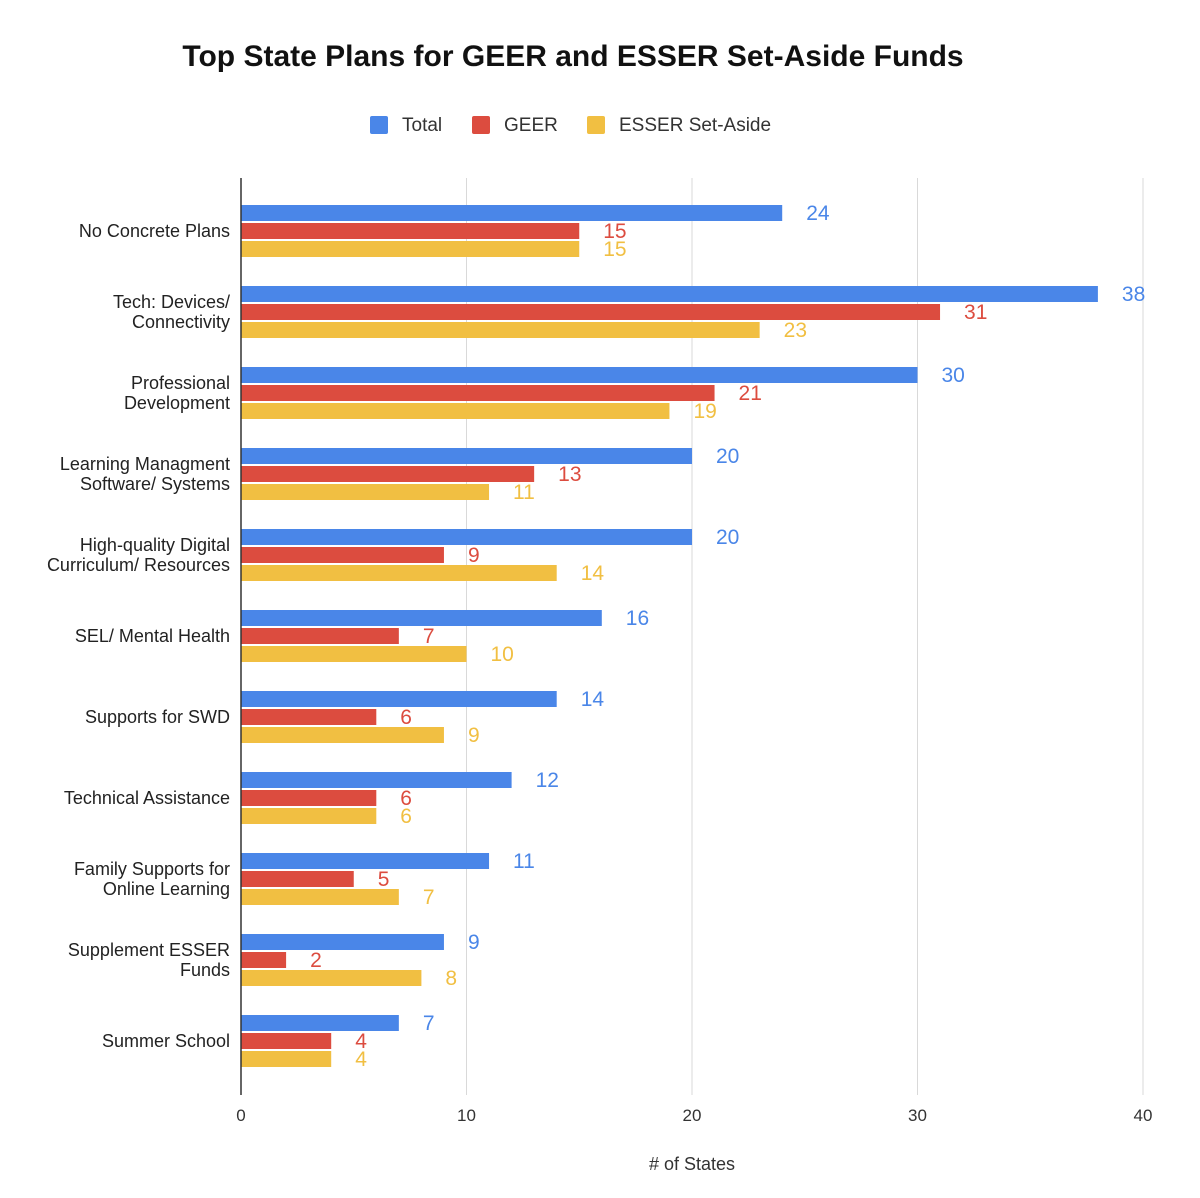 This screenshot has height=1198, width=1200. I want to click on category-label: Technical Assistance, so click(147, 798).